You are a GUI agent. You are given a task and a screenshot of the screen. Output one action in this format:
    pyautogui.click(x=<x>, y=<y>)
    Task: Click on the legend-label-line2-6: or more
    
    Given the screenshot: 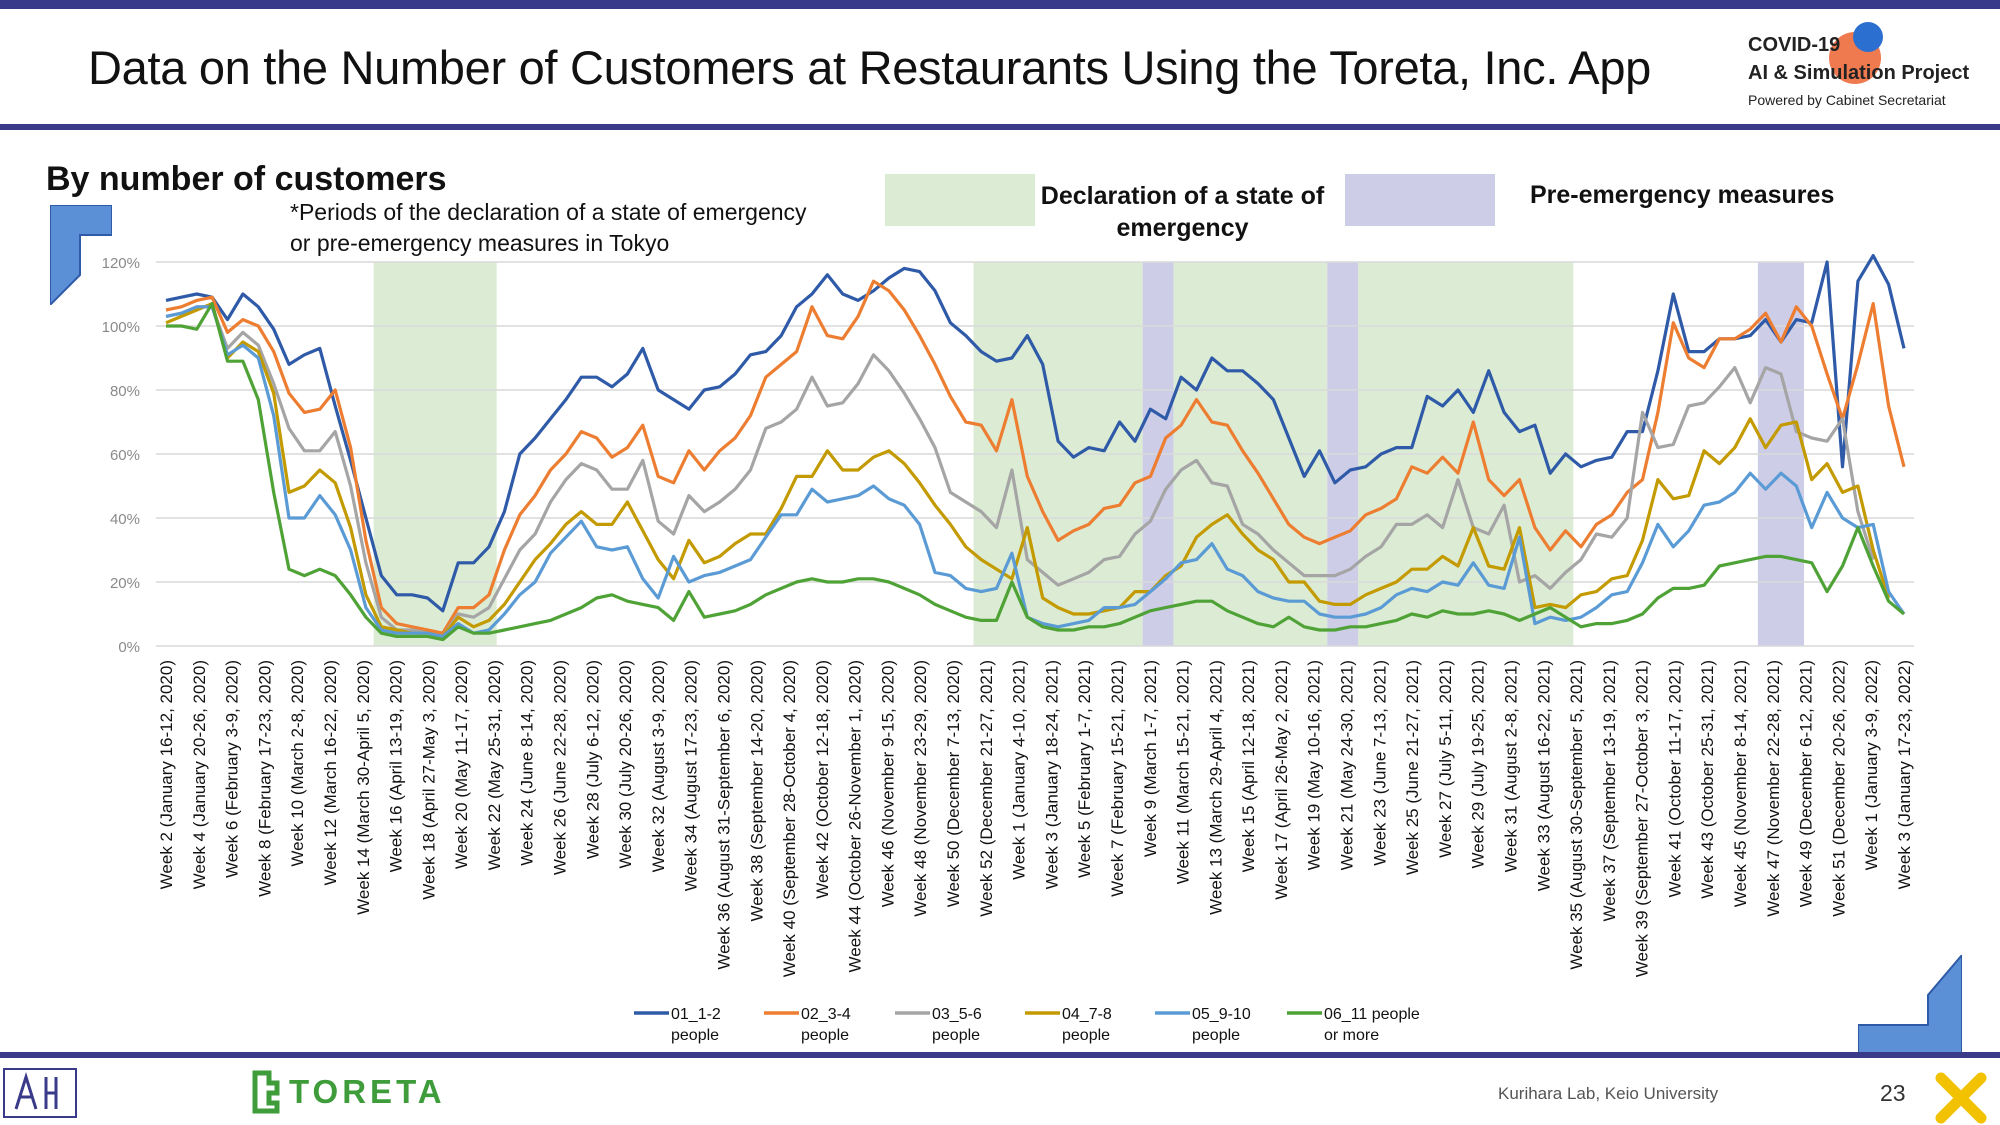 What is the action you would take?
    pyautogui.click(x=1351, y=1035)
    